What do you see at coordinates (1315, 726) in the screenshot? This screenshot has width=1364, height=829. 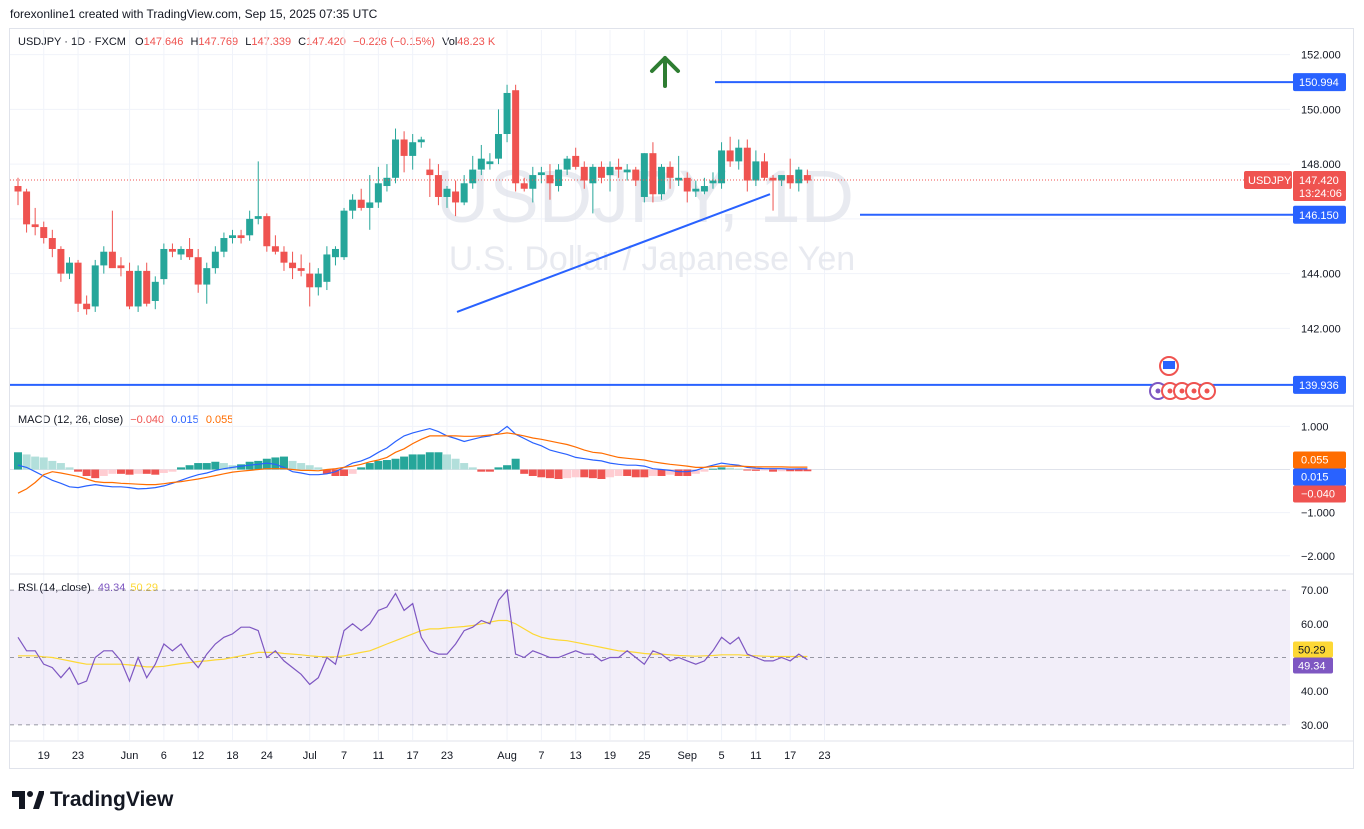 I see `rsi-tick-label: 30.00` at bounding box center [1315, 726].